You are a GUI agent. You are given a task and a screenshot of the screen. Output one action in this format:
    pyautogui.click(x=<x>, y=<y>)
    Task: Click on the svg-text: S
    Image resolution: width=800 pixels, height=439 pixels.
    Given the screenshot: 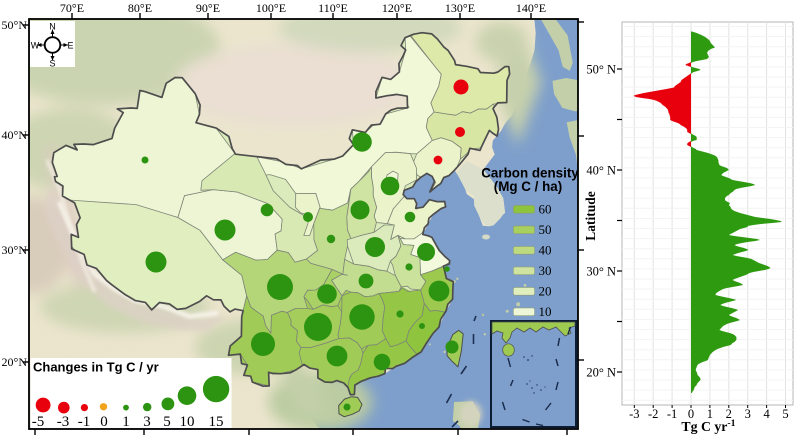 What is the action you would take?
    pyautogui.click(x=52, y=64)
    